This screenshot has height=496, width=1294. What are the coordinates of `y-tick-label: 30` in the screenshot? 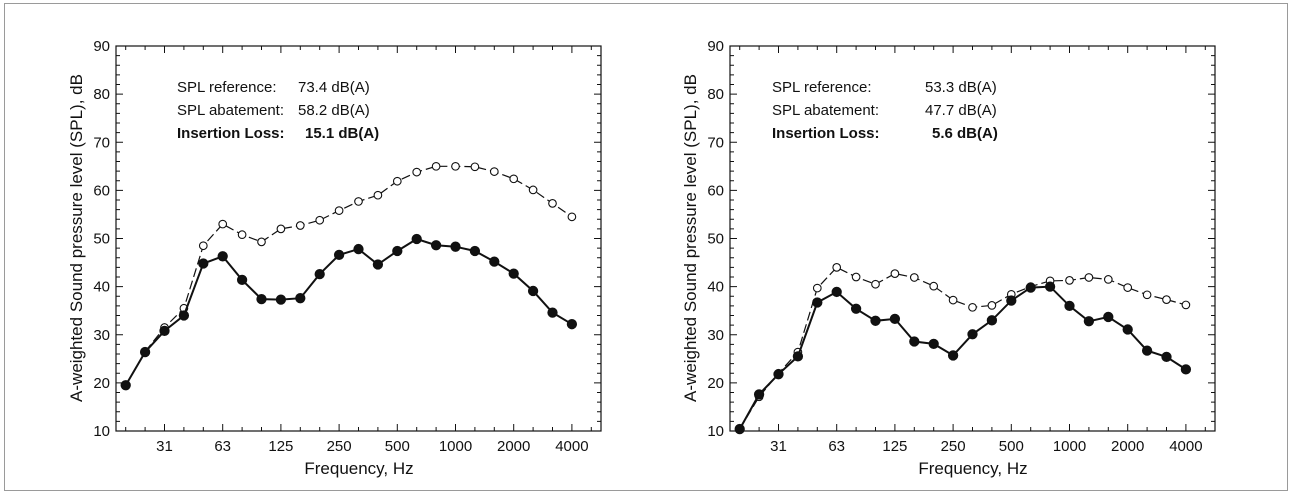 It's located at (101, 335).